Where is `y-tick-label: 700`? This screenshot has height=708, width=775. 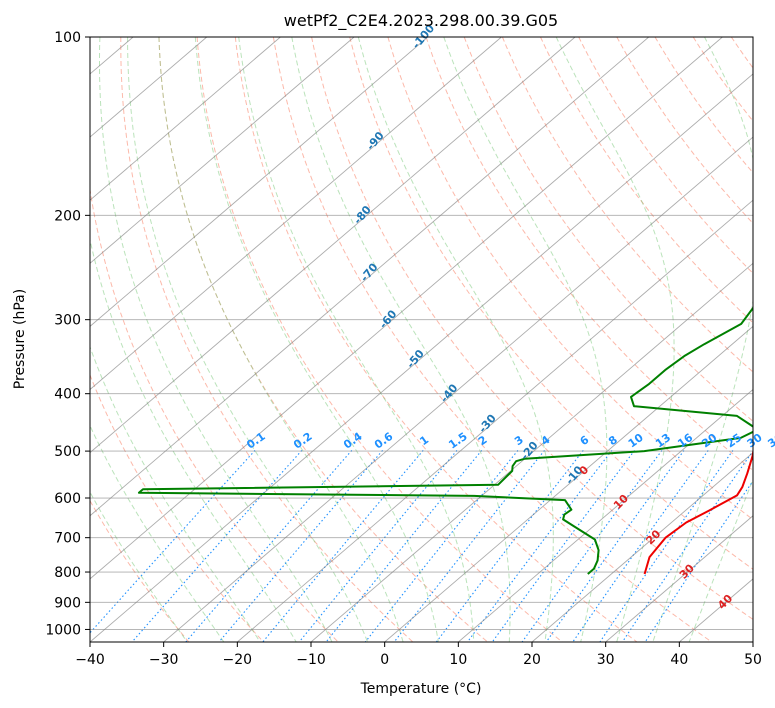
y-tick-label: 700 is located at coordinates (67, 539).